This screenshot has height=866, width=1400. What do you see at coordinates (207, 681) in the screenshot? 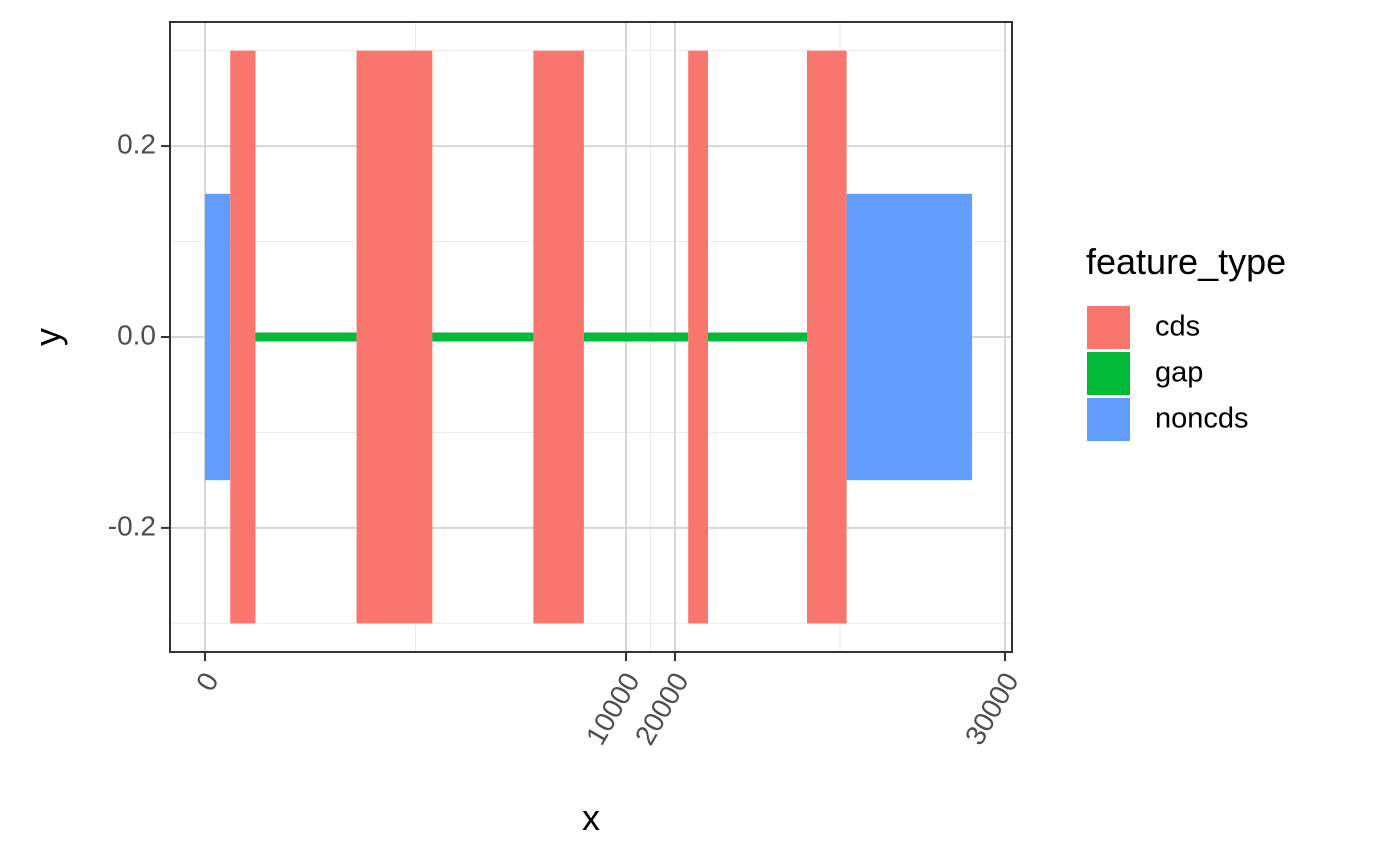
I see `x-tick-label: 0` at bounding box center [207, 681].